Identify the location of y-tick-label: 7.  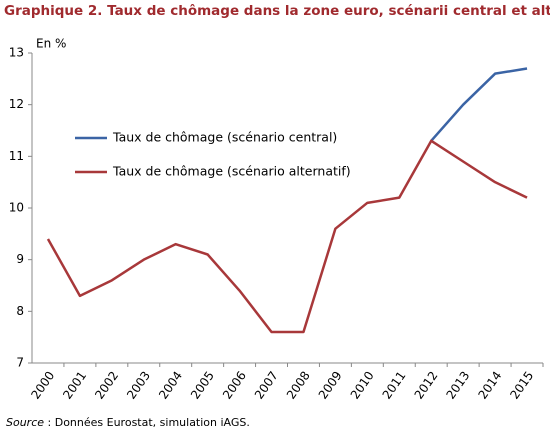
(20, 363).